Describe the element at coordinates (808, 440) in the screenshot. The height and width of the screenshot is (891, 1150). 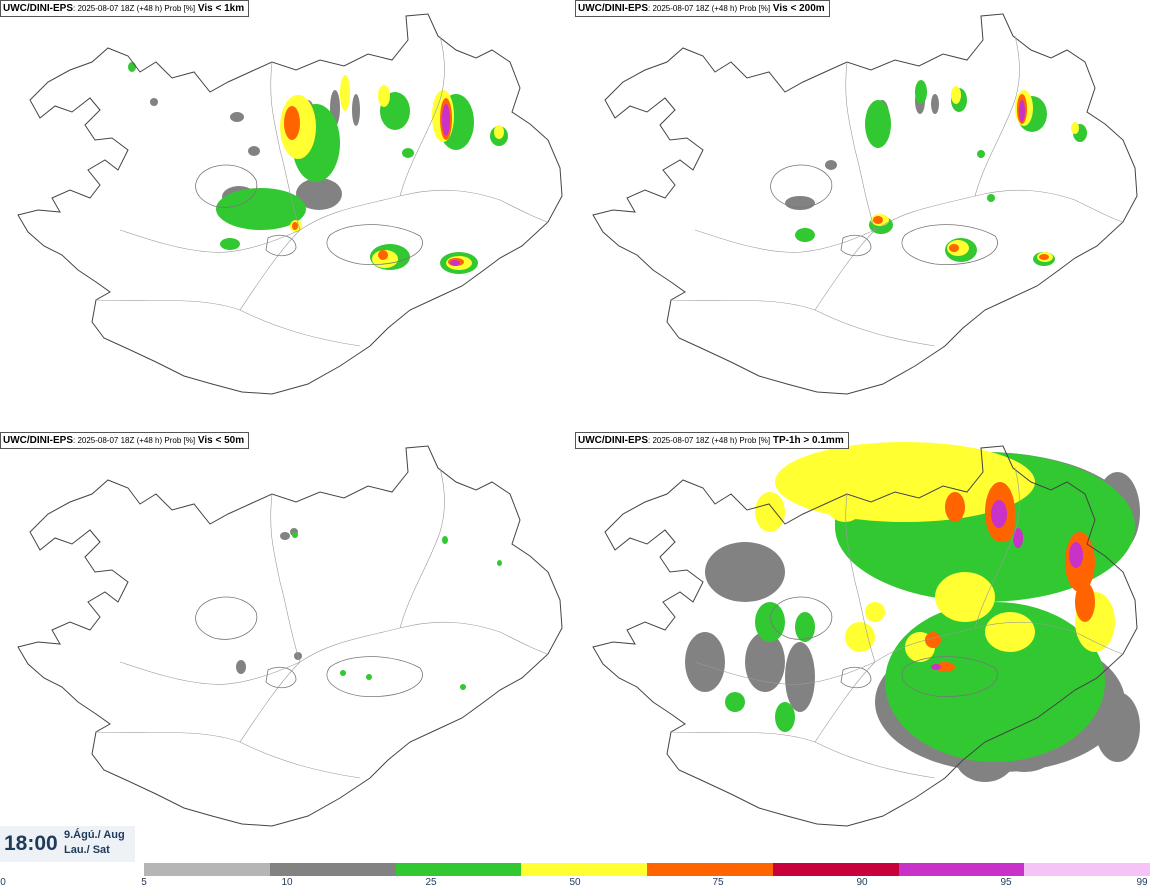
I see `parameter-name: TP-1h > 0.1mm` at that location.